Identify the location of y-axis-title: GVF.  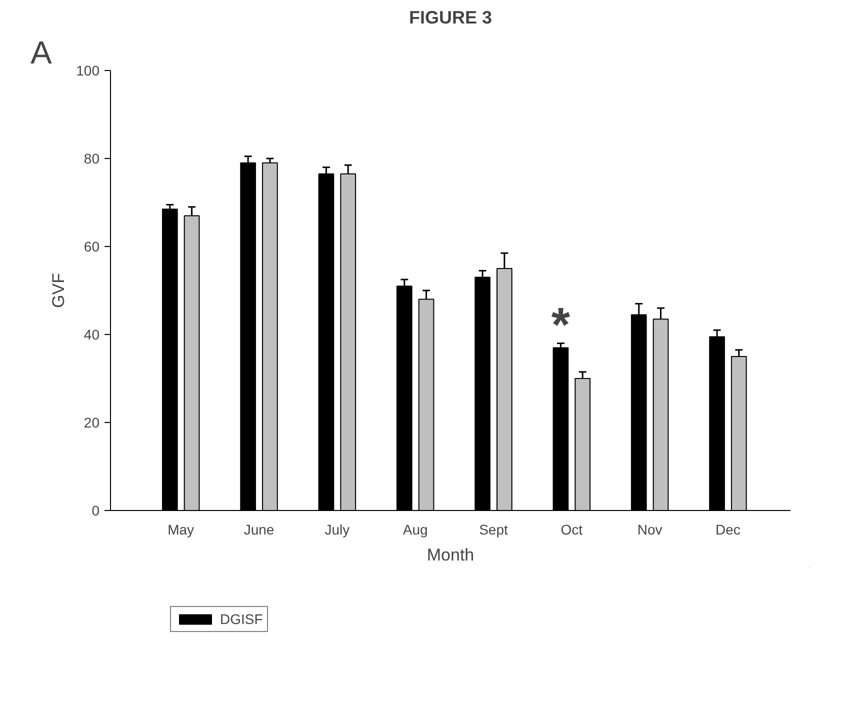
(58, 290).